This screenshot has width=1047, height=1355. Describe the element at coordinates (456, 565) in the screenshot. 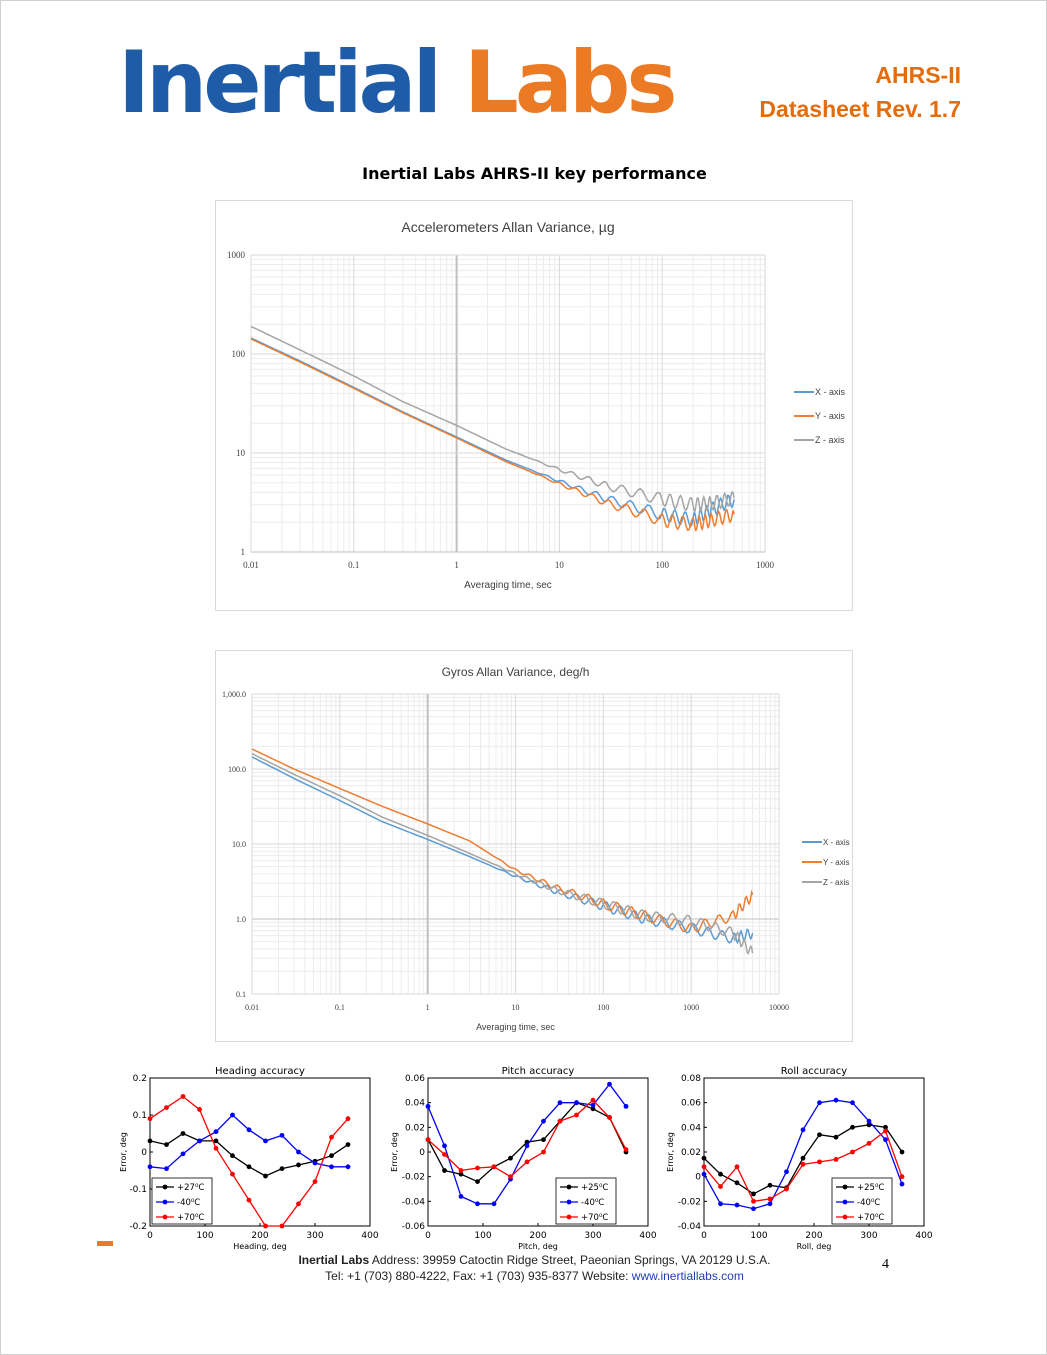

I see `x-tick-label: 1` at that location.